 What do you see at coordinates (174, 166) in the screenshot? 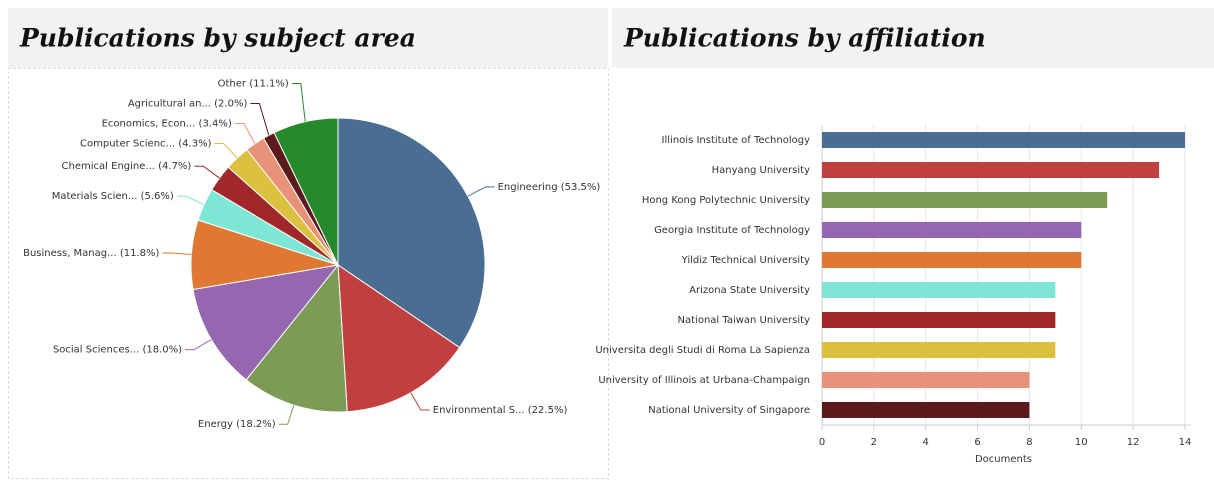
I see `slice-value: (4.7%)` at bounding box center [174, 166].